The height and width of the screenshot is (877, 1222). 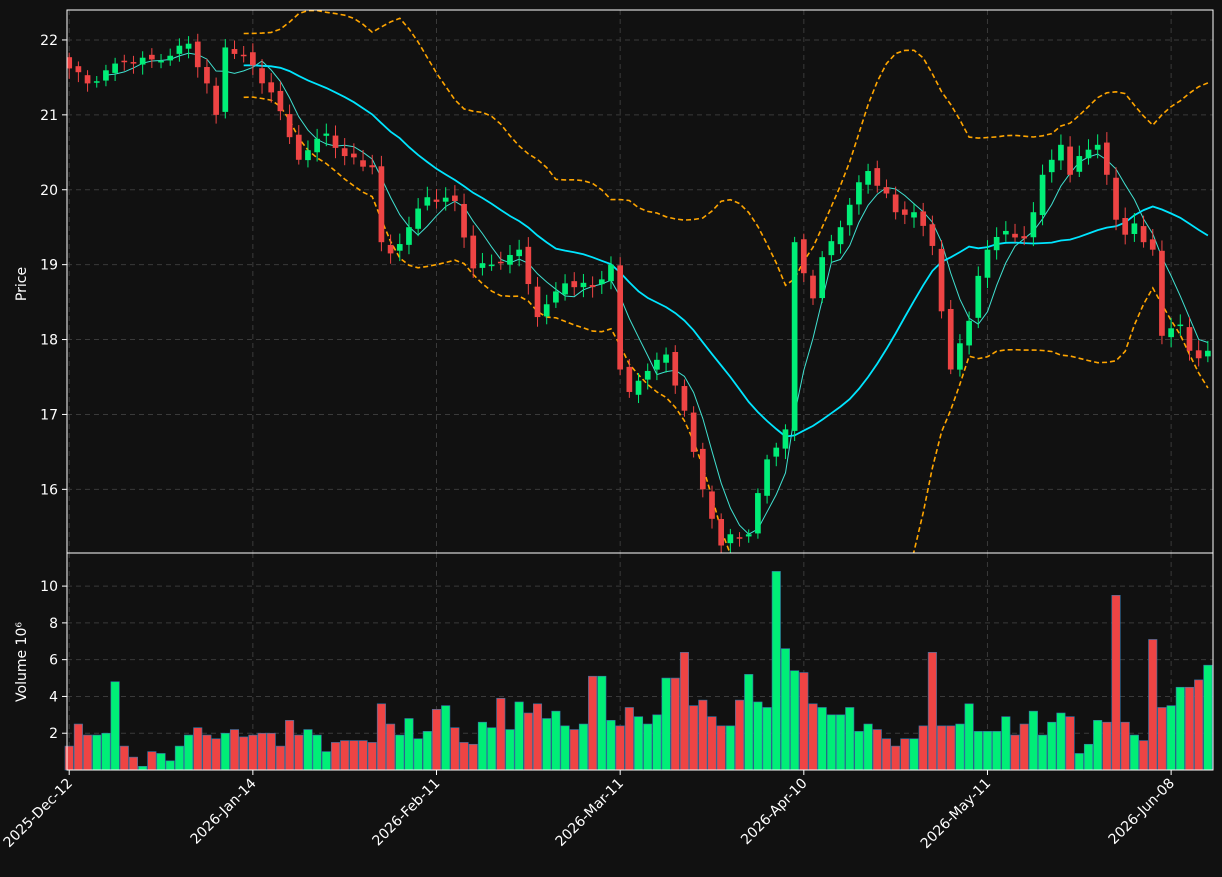 What do you see at coordinates (53, 734) in the screenshot?
I see `volume-ytick-label: 2` at bounding box center [53, 734].